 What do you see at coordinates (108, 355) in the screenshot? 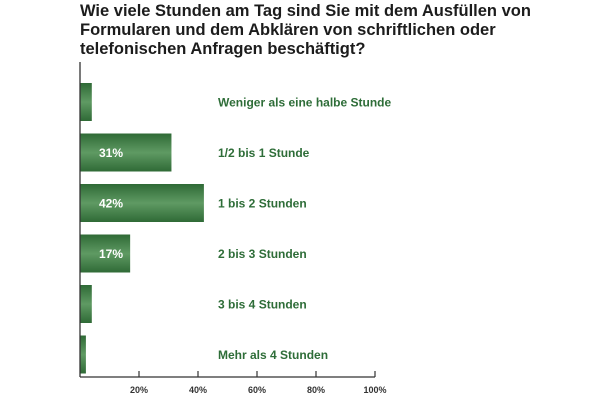
I see `value-label: 2%` at bounding box center [108, 355].